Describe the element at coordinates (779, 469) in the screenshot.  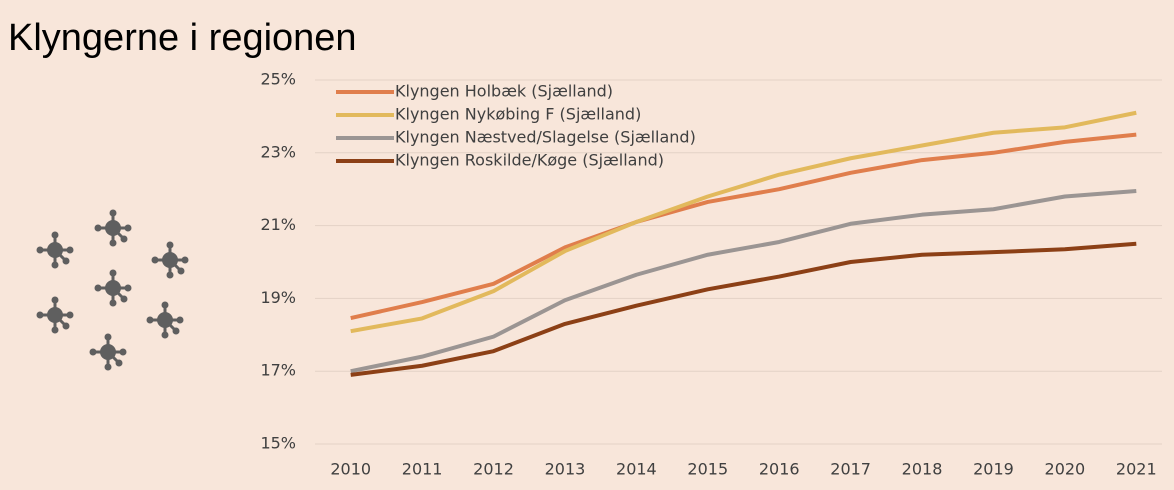
I see `x-tick-label: 2016` at that location.